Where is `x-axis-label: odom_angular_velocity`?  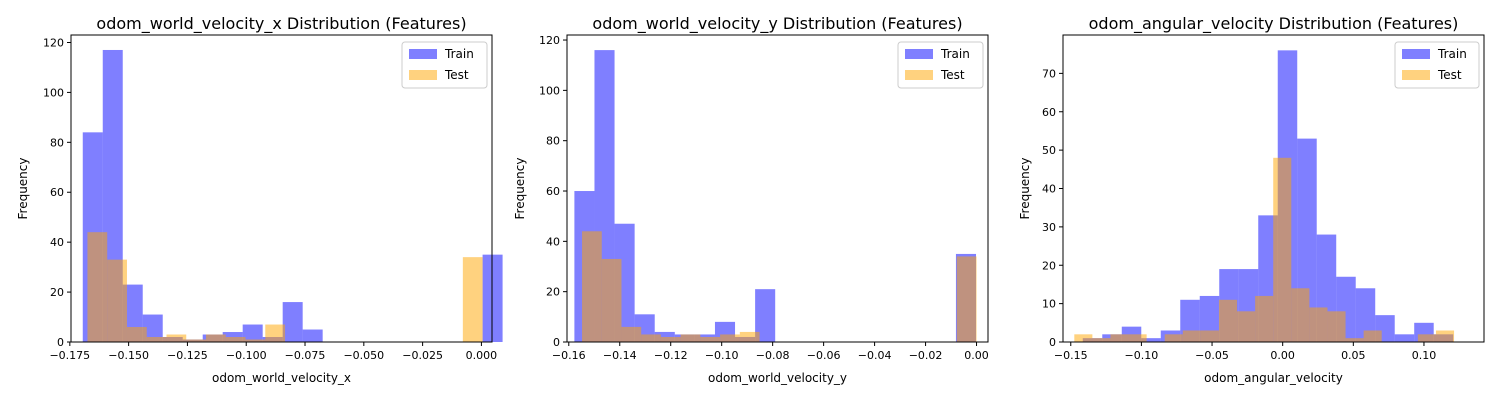
x-axis-label: odom_angular_velocity is located at coordinates (1273, 378).